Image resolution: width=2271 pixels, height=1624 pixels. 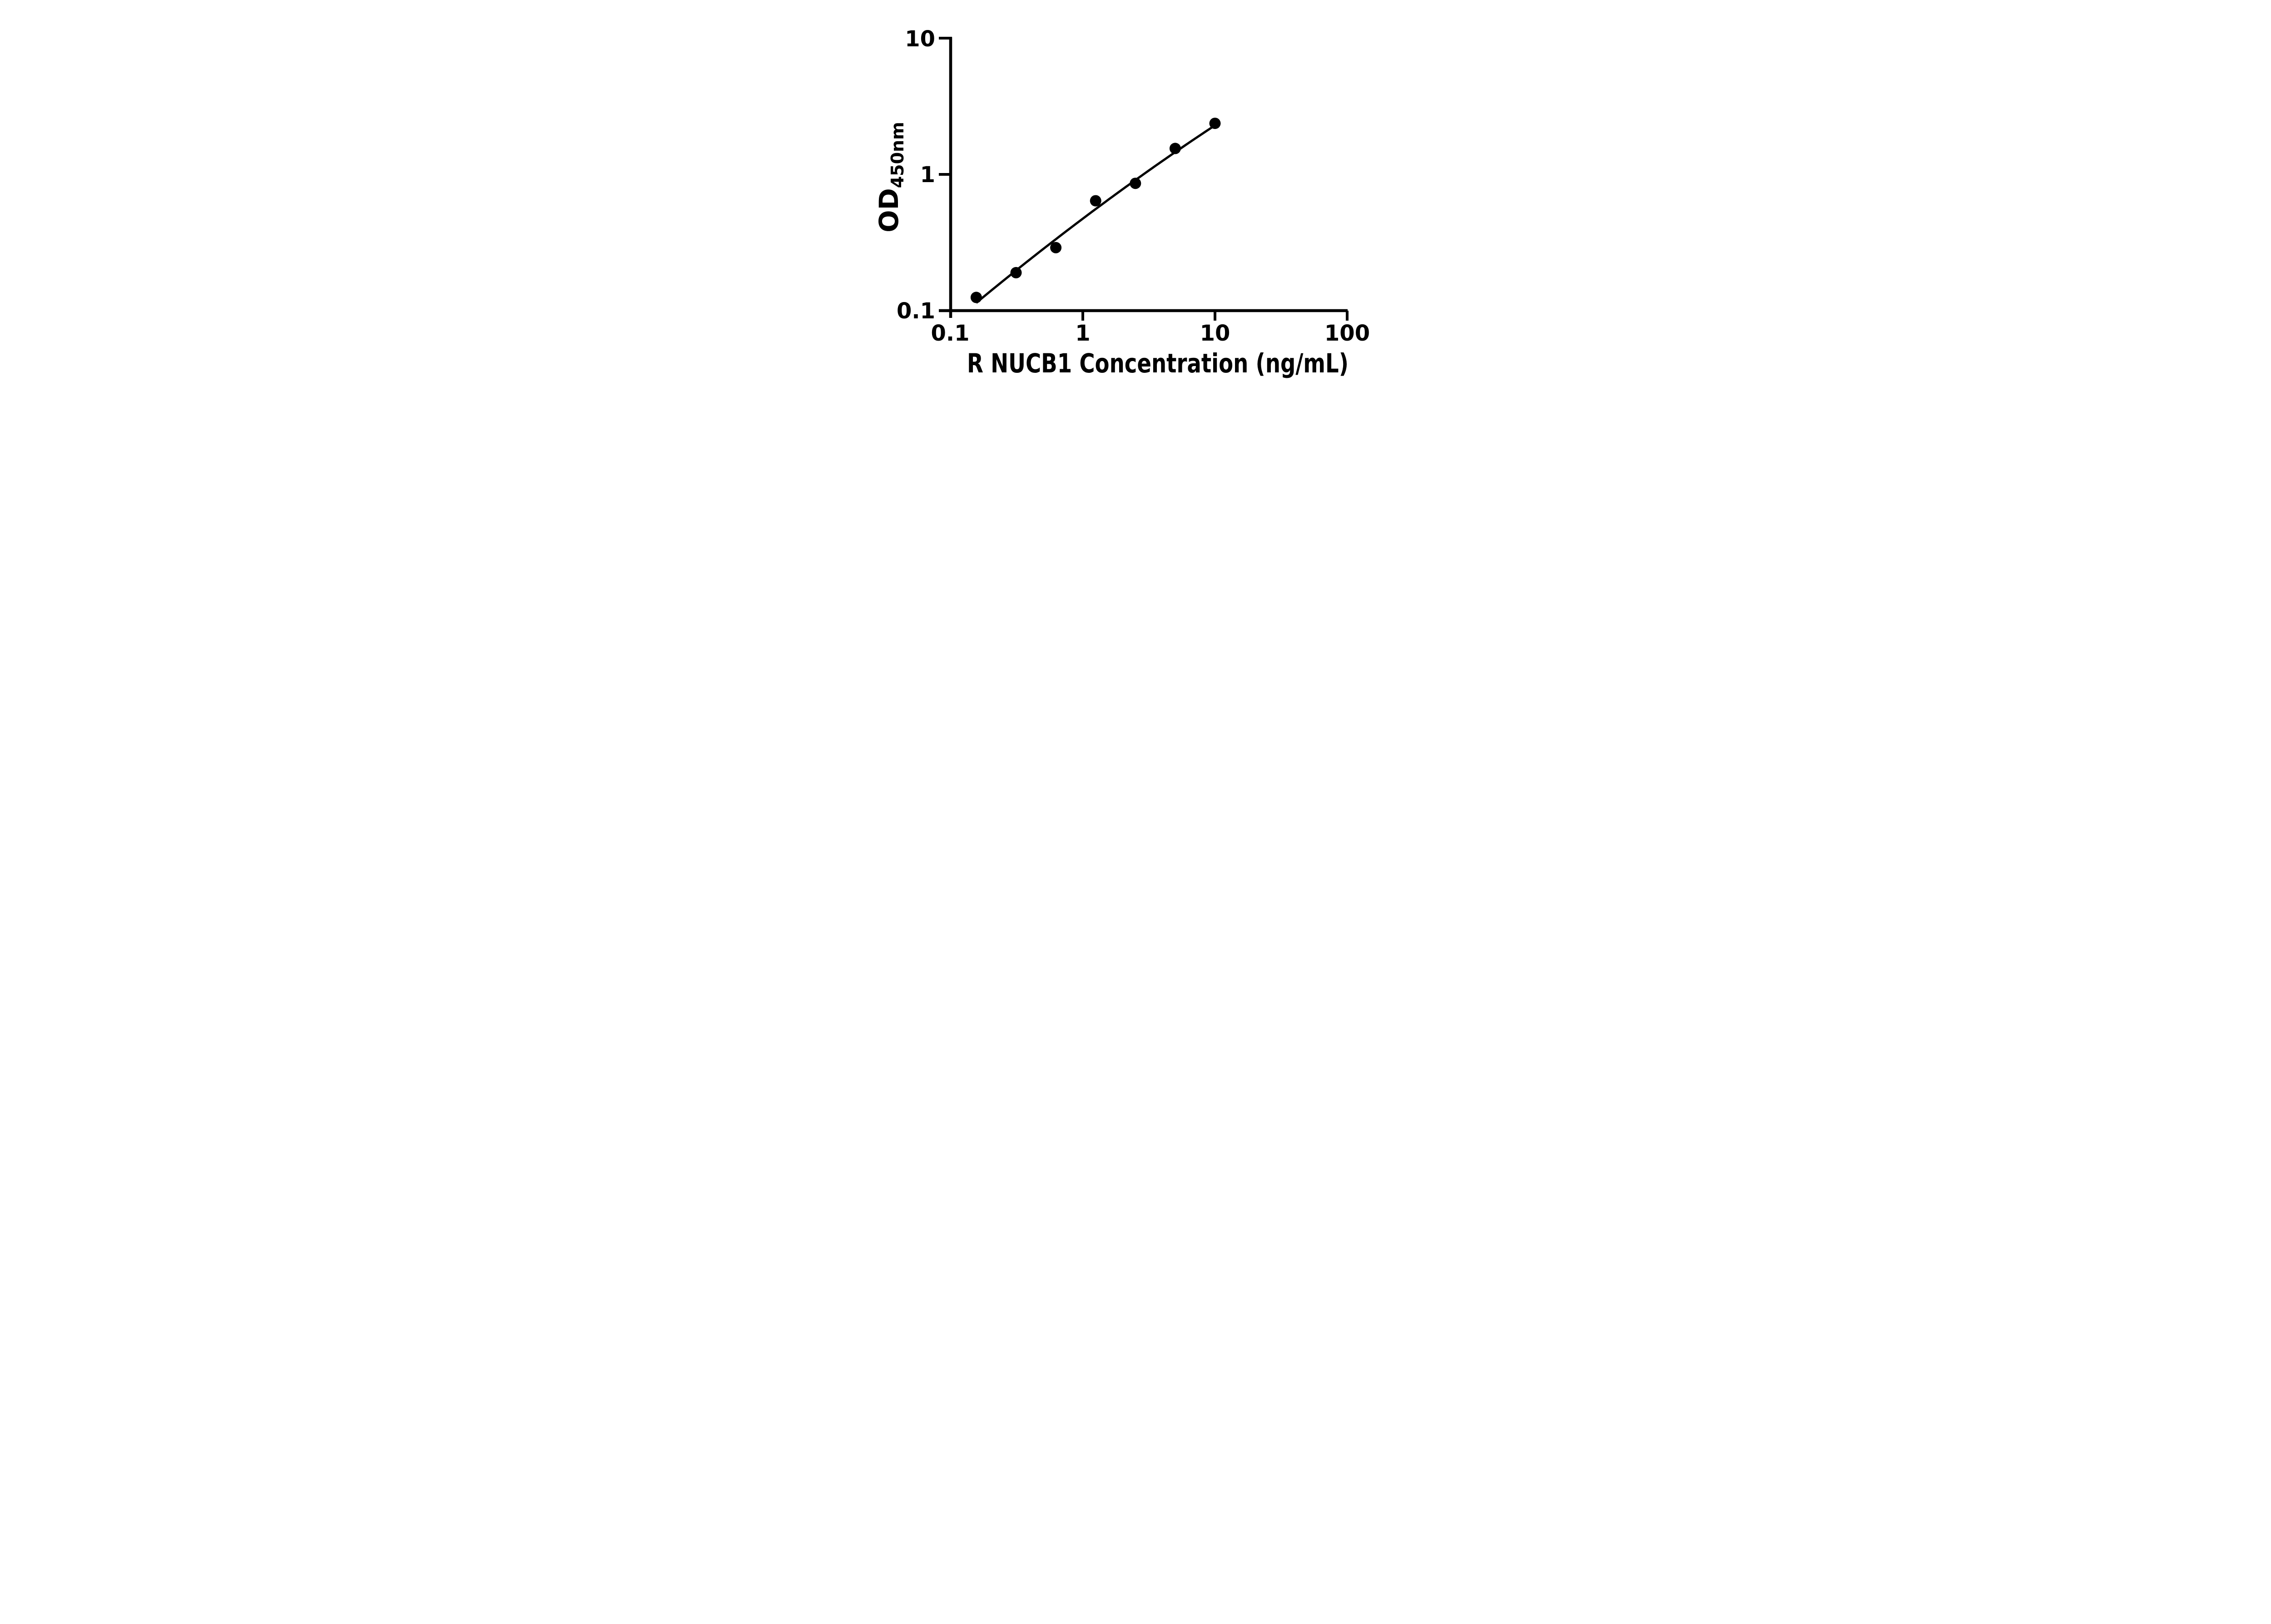 What do you see at coordinates (1158, 363) in the screenshot?
I see `x-axis-title: R NUCB1 Concentration (ng/mL)` at bounding box center [1158, 363].